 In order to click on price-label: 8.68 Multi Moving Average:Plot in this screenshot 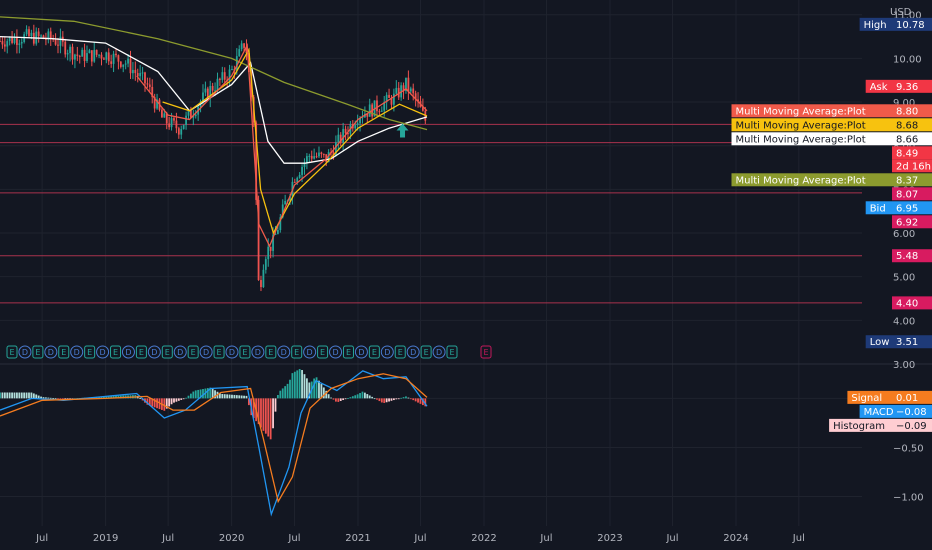, I will do `click(831, 125)`.